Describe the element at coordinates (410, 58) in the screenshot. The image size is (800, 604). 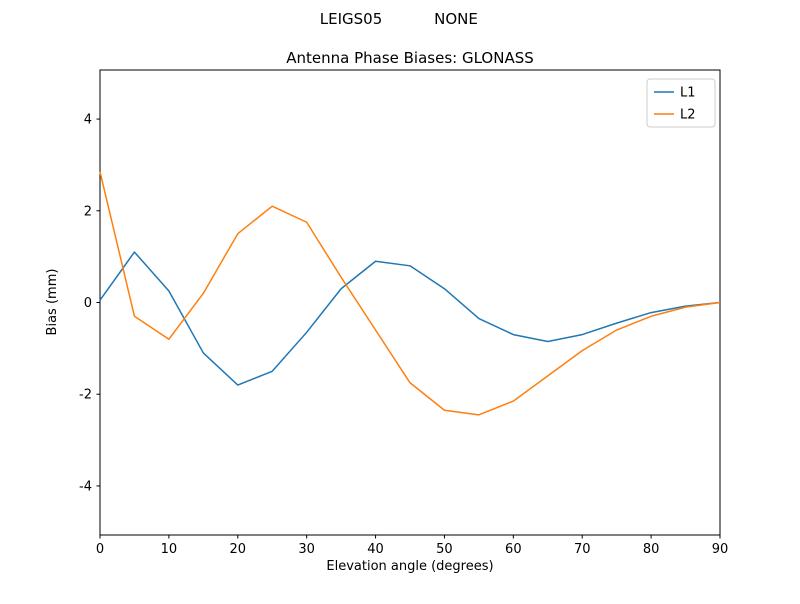
I see `chart-title: Antenna Phase Biases: GLONASS` at that location.